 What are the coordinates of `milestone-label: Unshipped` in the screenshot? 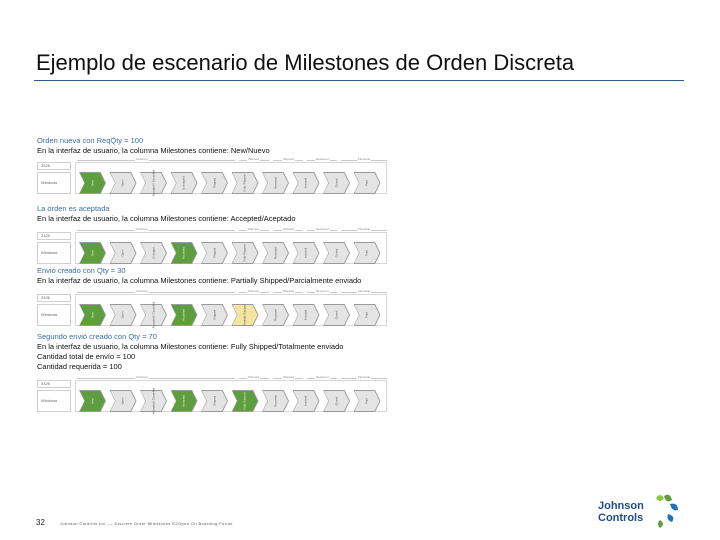 It's located at (183, 183).